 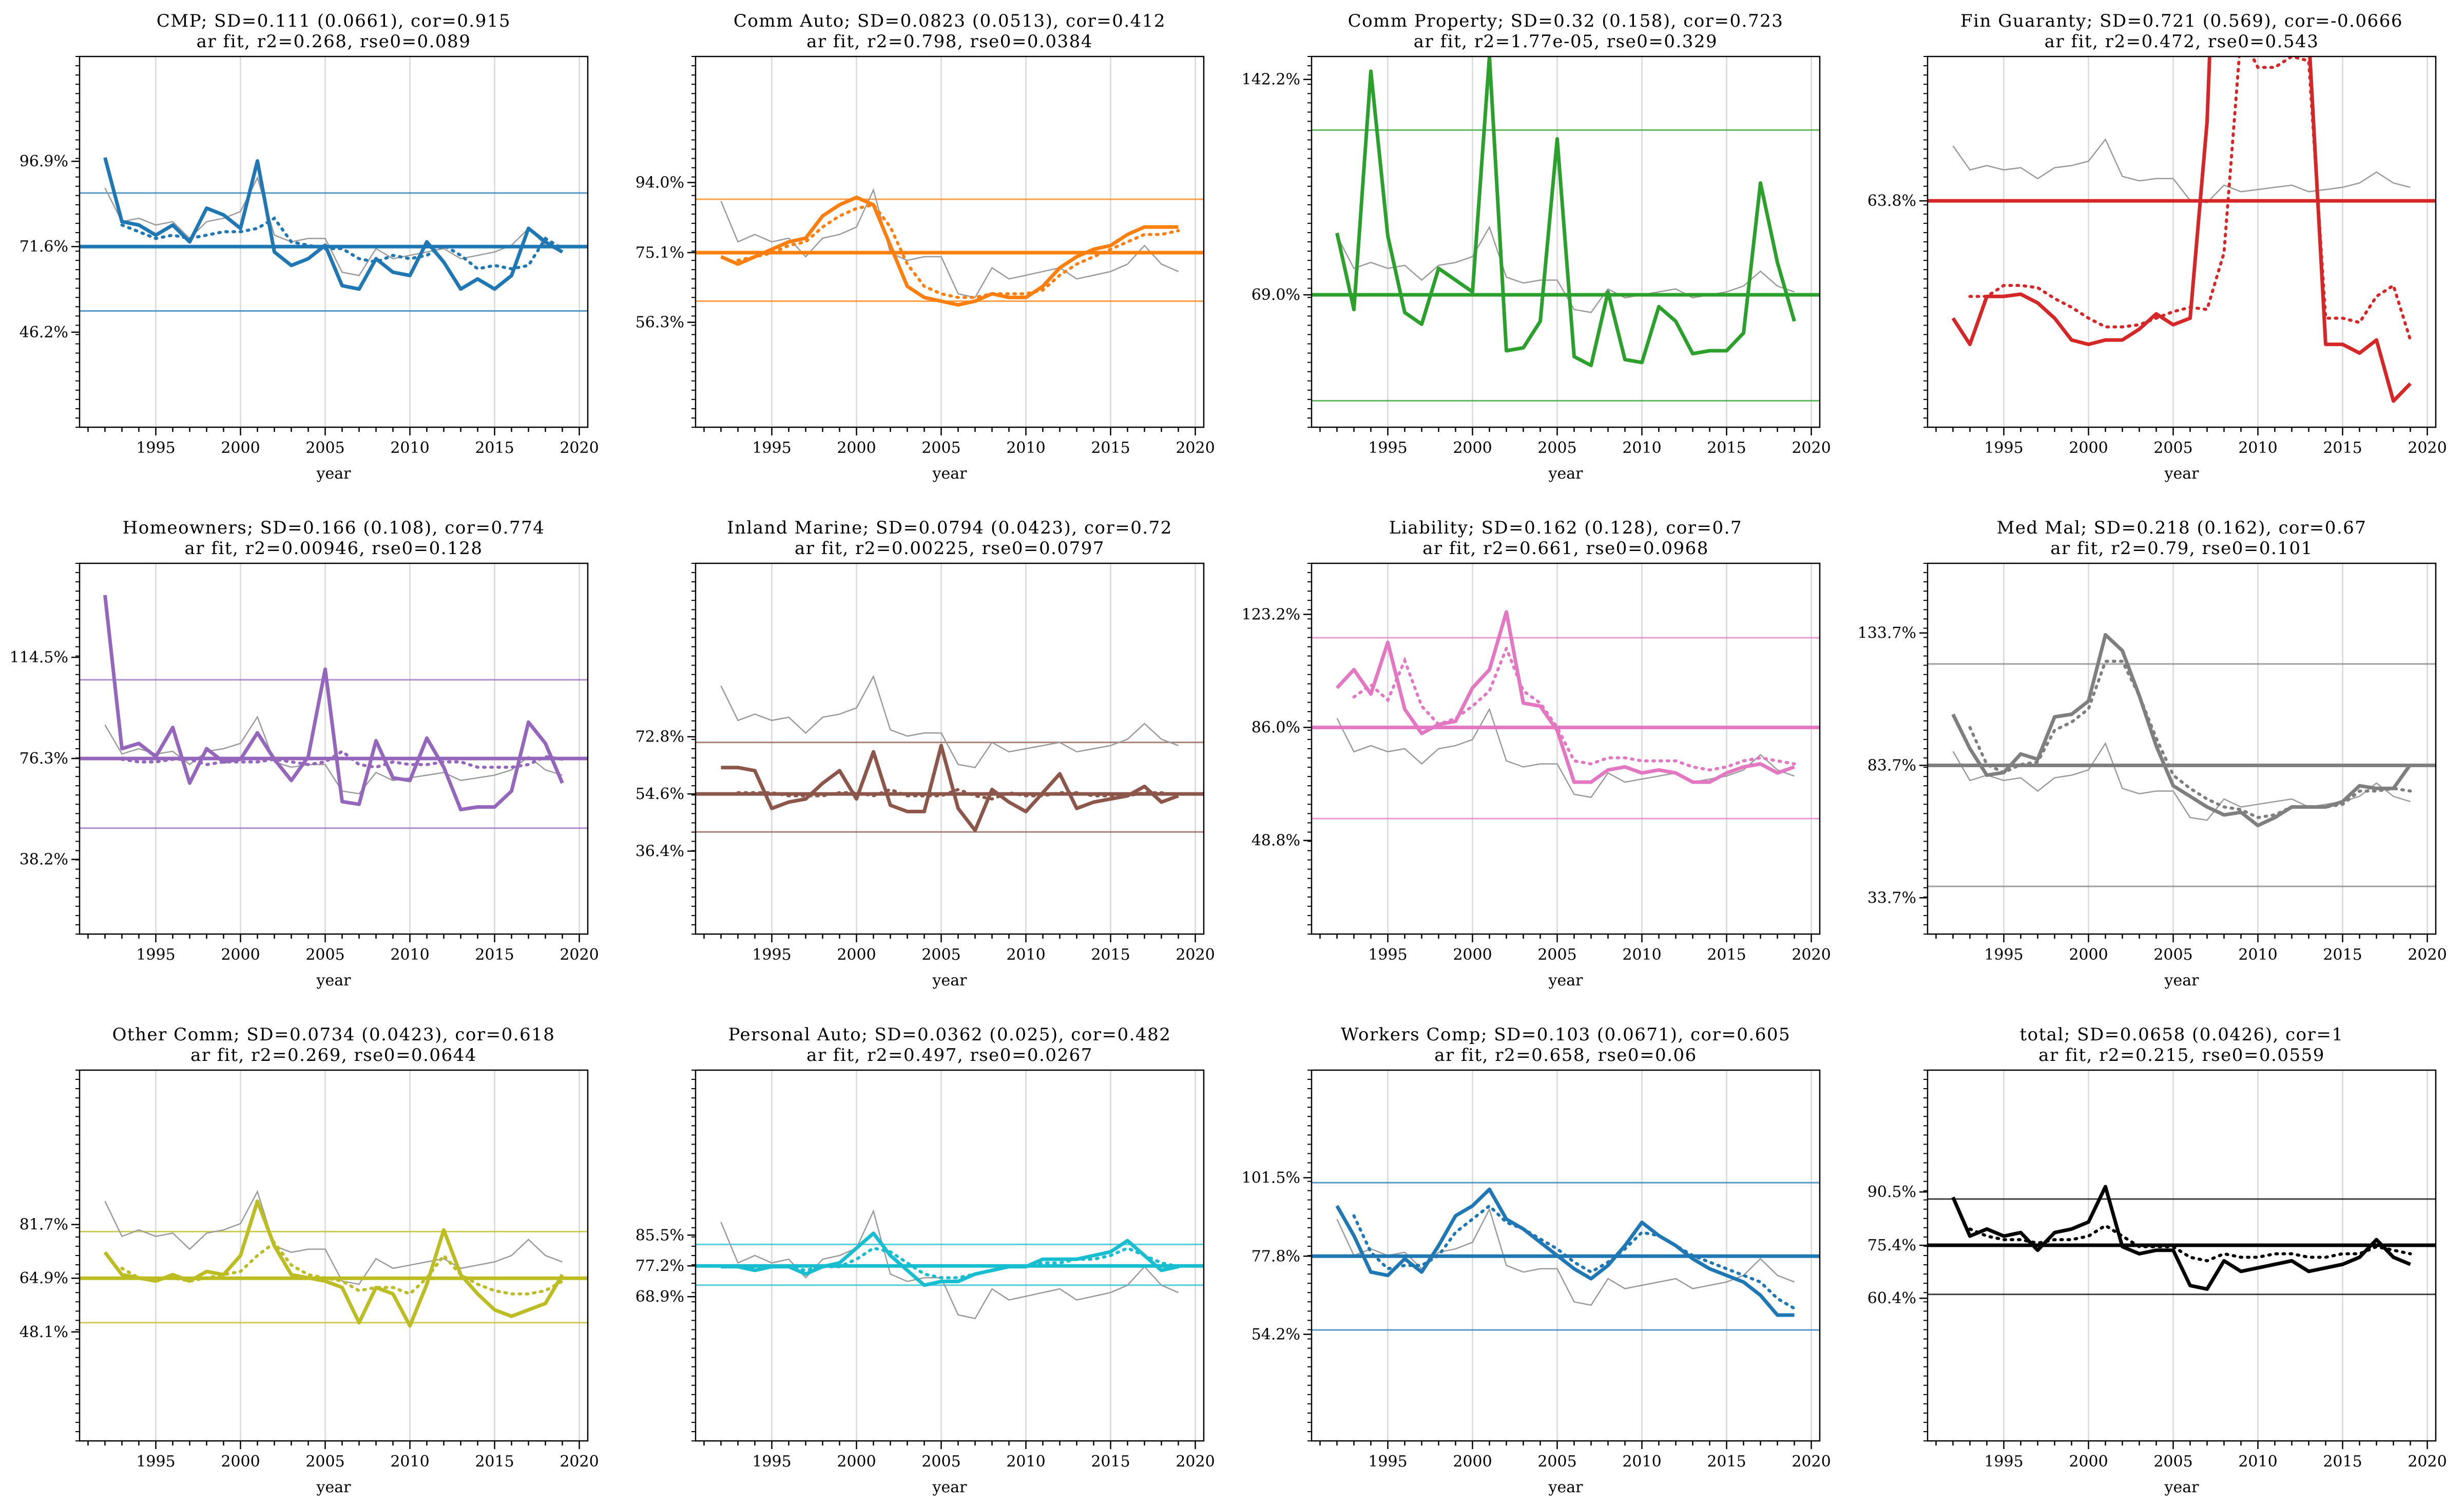 I want to click on y-tick-label: 133.7%, so click(x=1887, y=633).